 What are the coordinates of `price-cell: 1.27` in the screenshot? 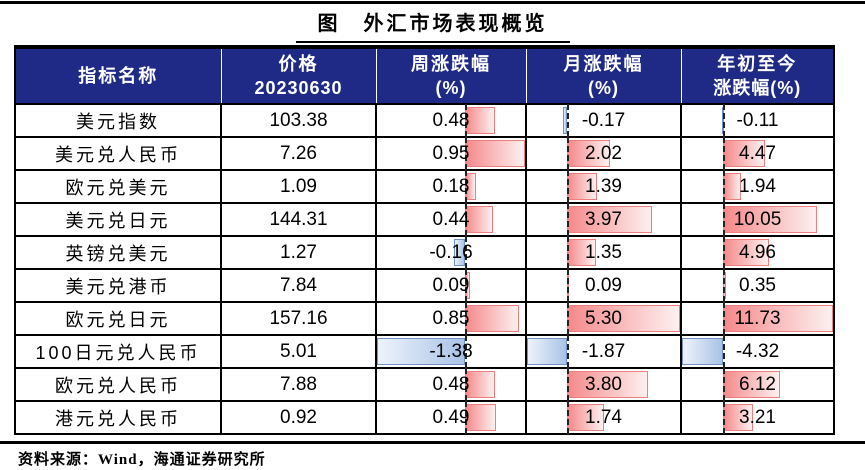 It's located at (298, 252).